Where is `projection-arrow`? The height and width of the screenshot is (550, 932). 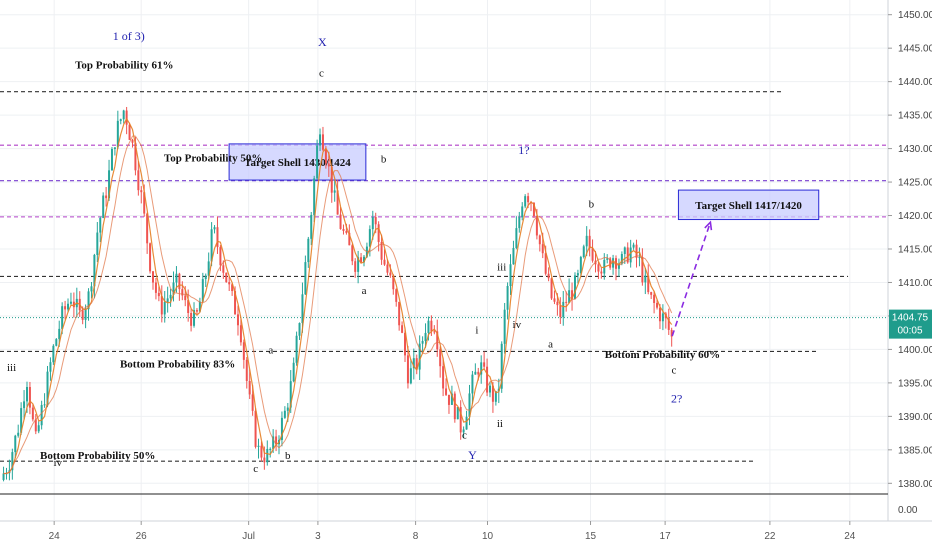
projection-arrow is located at coordinates (692, 278).